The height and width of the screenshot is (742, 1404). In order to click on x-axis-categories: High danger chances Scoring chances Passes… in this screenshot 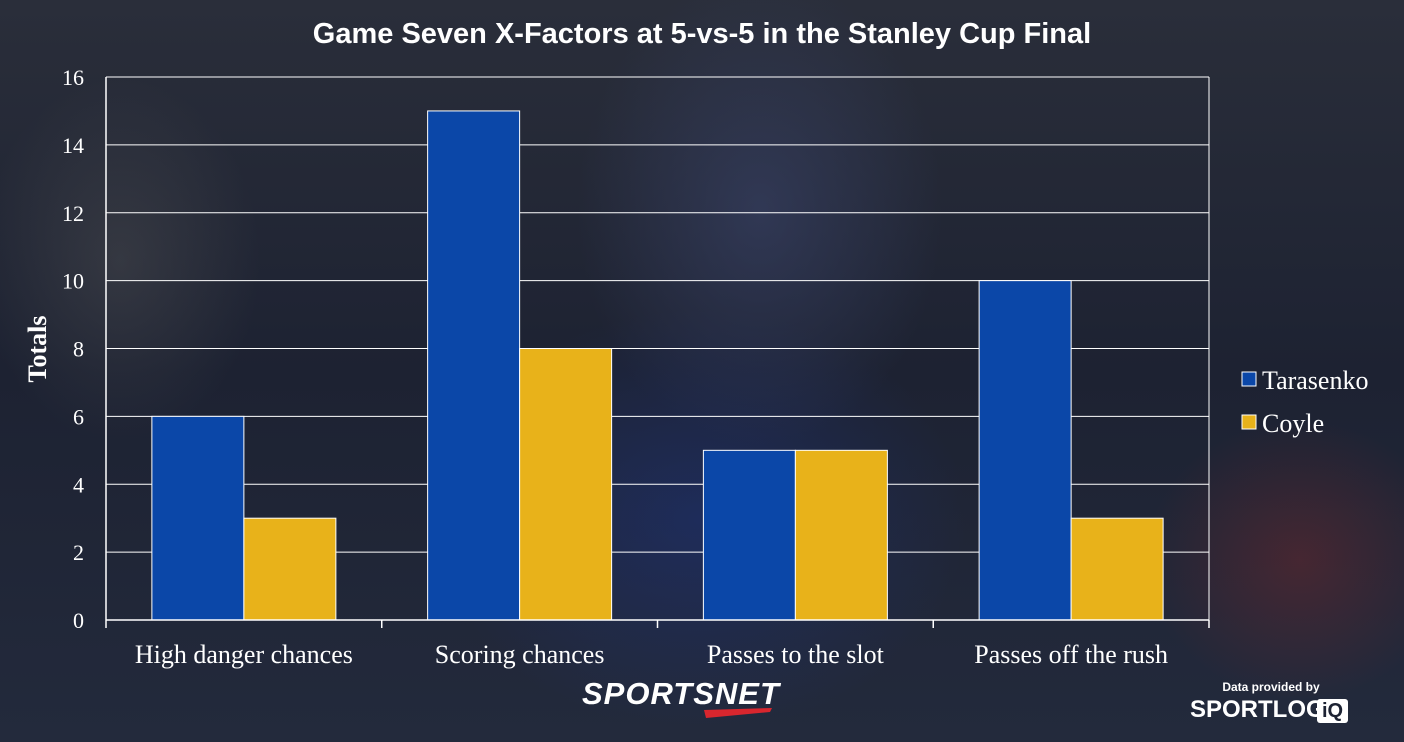, I will do `click(651, 654)`.